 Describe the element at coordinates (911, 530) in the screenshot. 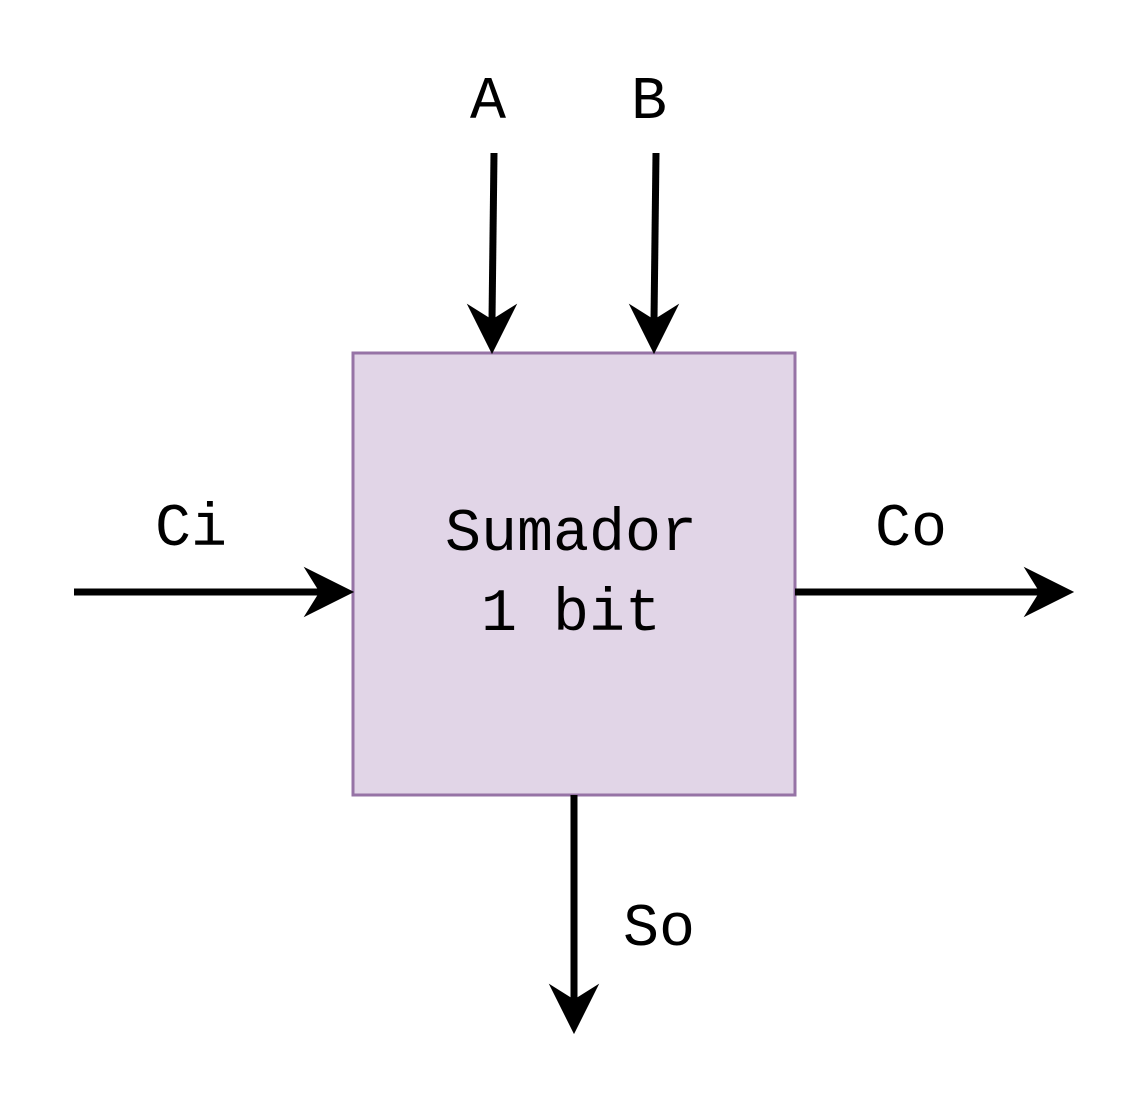

I see `carry-out-label: Co` at that location.